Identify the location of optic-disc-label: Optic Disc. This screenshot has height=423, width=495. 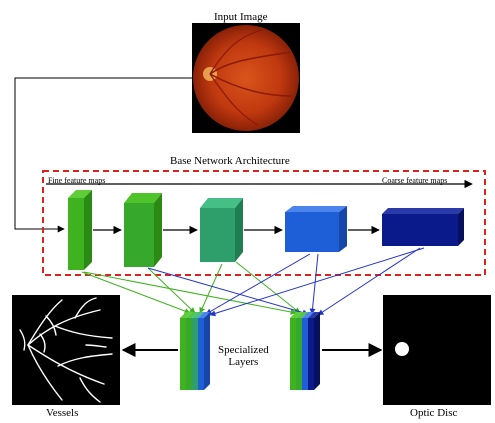
(434, 413).